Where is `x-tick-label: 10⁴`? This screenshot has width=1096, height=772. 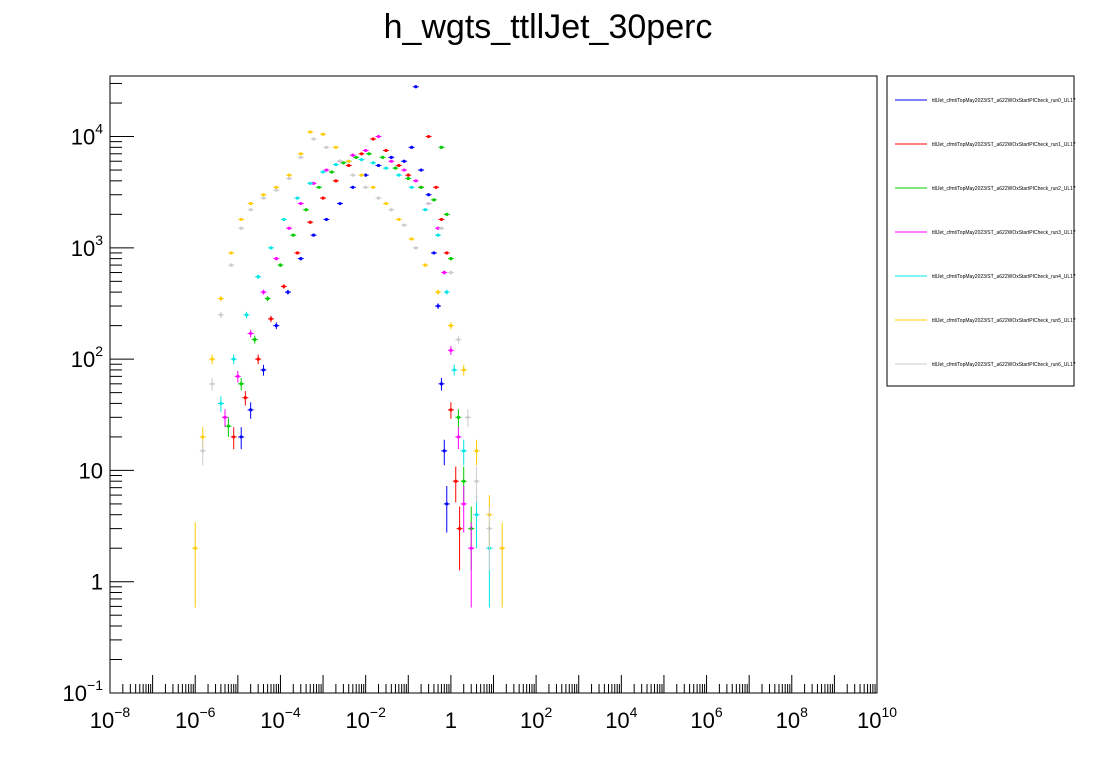 x-tick-label: 10⁴ is located at coordinates (621, 718).